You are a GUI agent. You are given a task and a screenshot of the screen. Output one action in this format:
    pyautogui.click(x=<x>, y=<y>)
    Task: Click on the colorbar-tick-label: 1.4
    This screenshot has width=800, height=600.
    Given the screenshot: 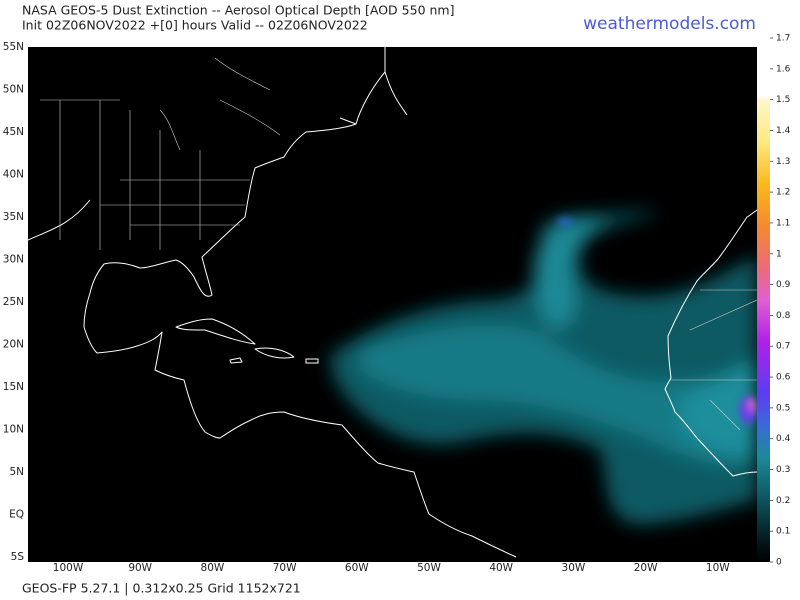 What is the action you would take?
    pyautogui.click(x=783, y=131)
    